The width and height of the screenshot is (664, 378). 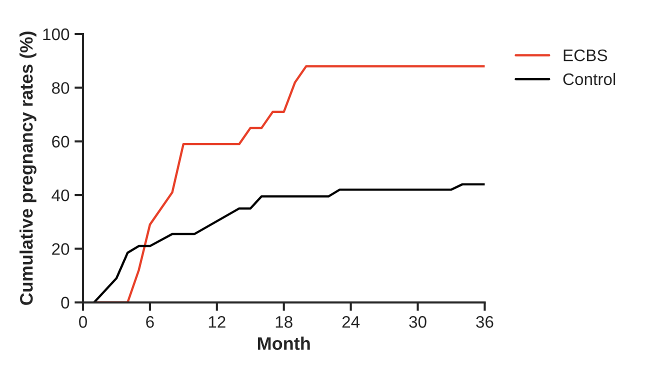 What do you see at coordinates (61, 142) in the screenshot?
I see `y-tick-label: 60` at bounding box center [61, 142].